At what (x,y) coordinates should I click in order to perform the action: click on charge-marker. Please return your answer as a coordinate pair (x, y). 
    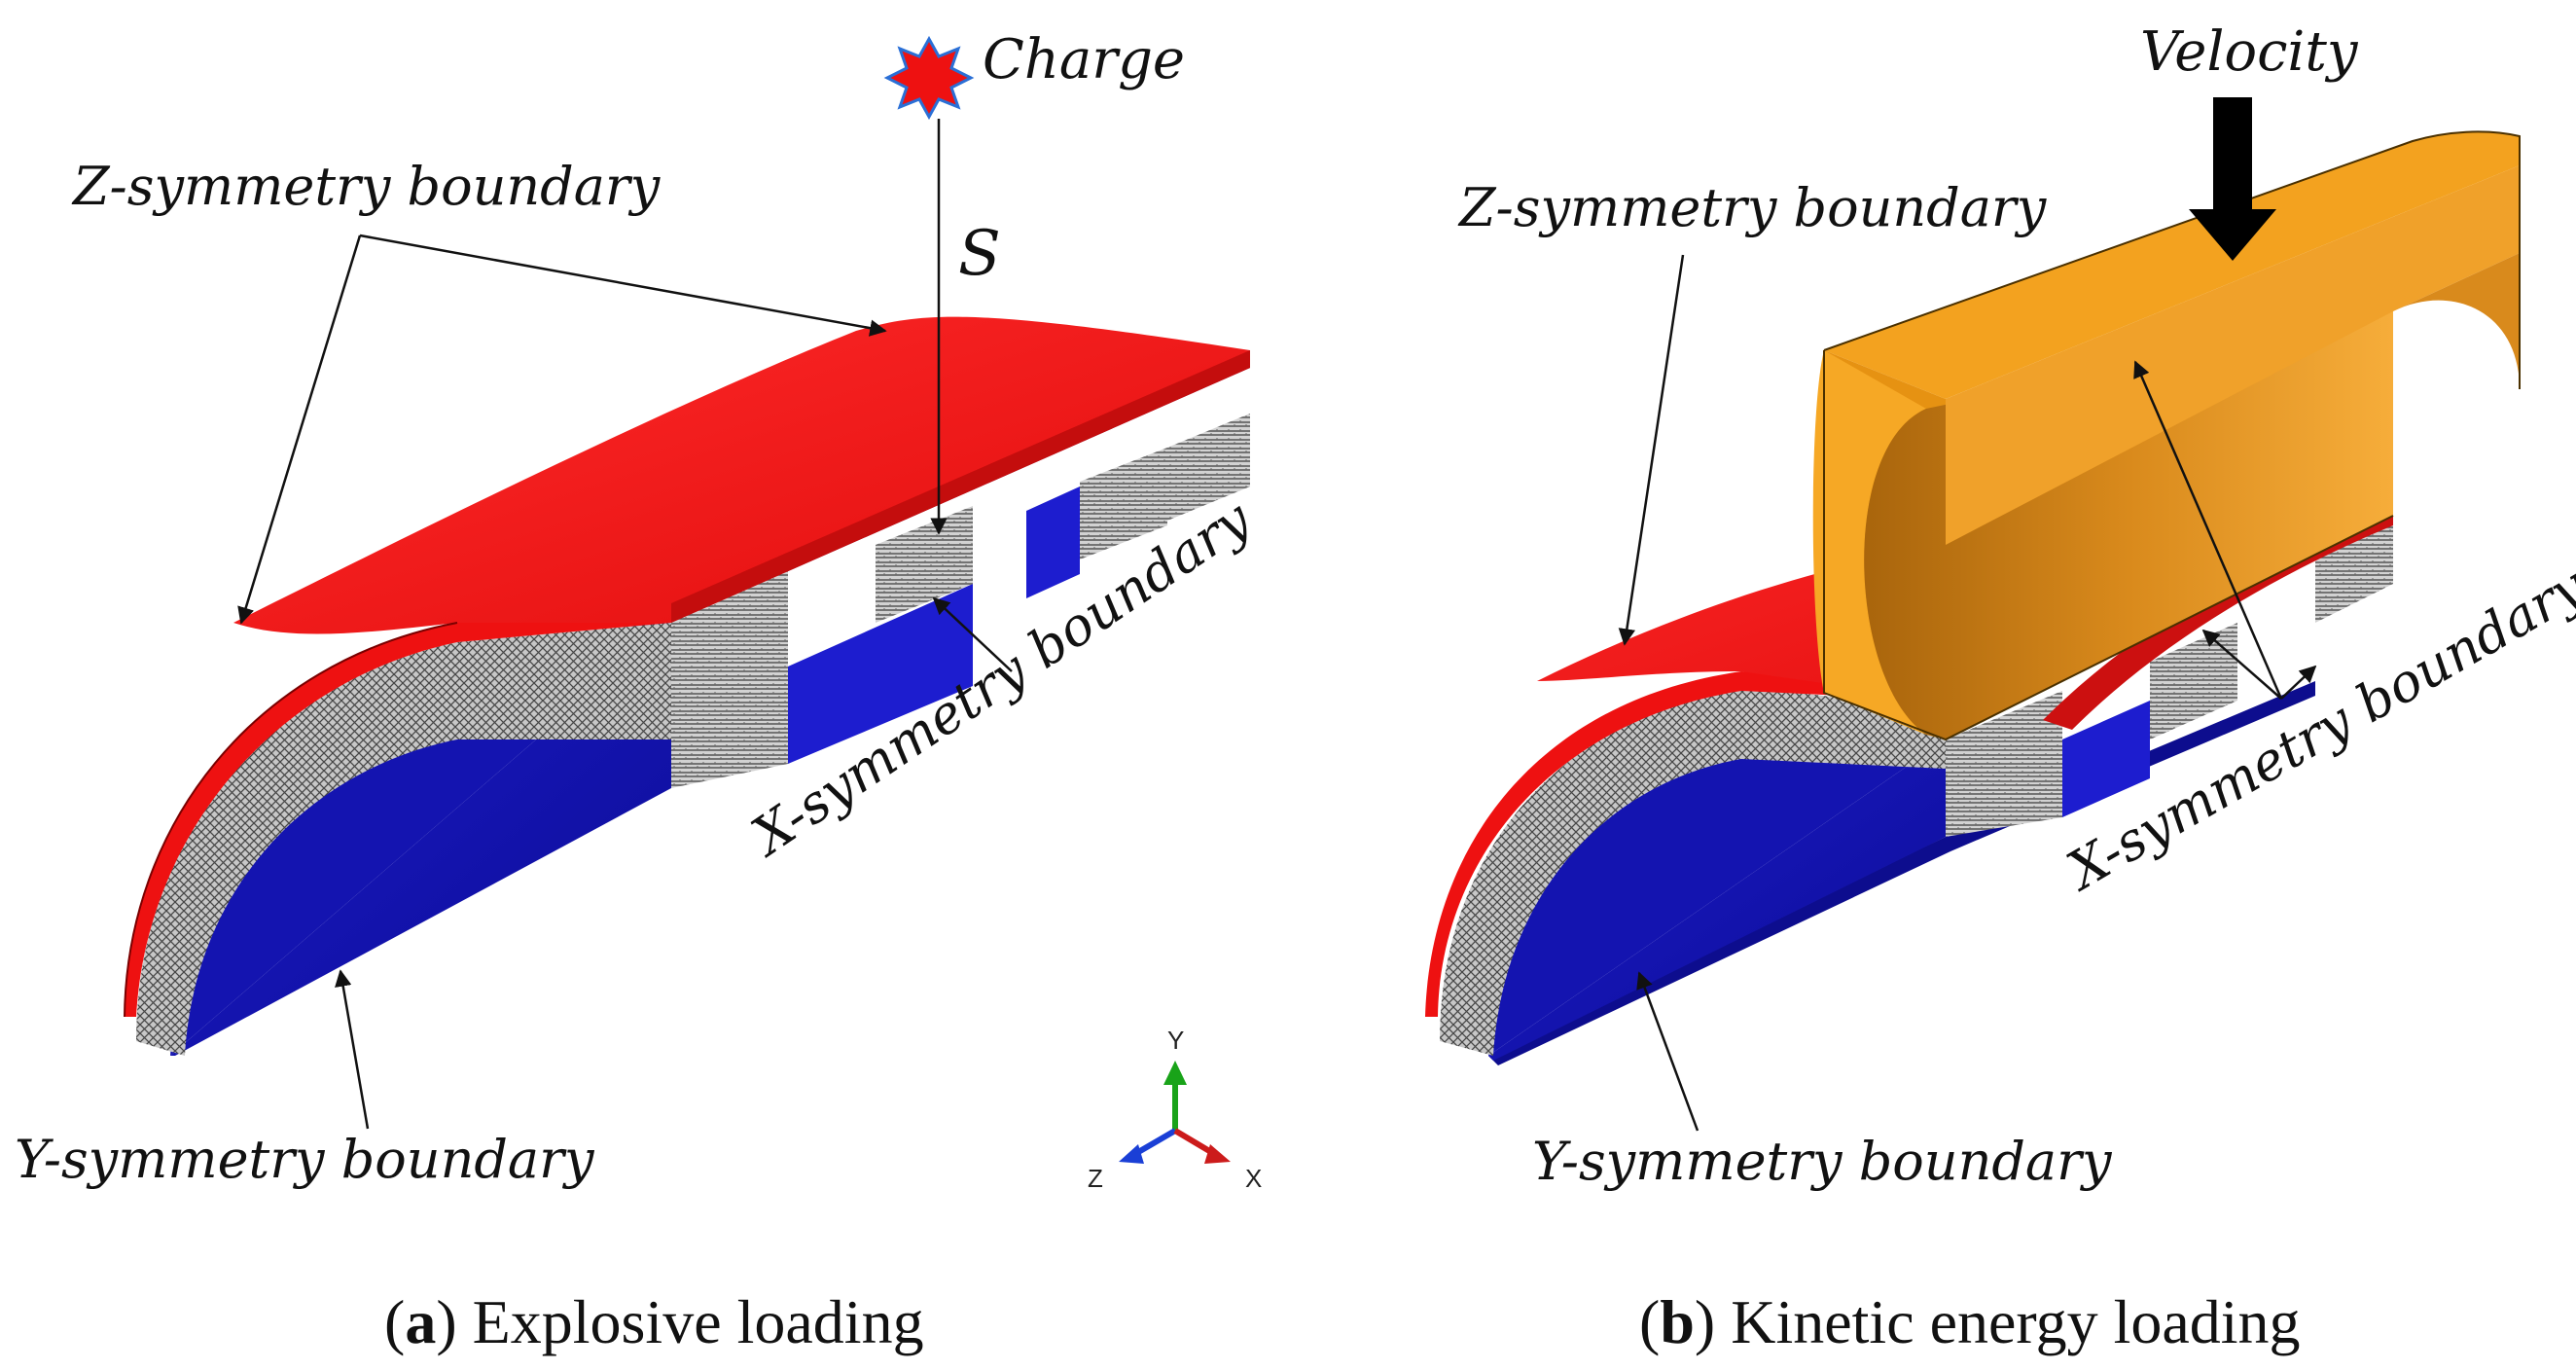
    Looking at the image, I should click on (929, 78).